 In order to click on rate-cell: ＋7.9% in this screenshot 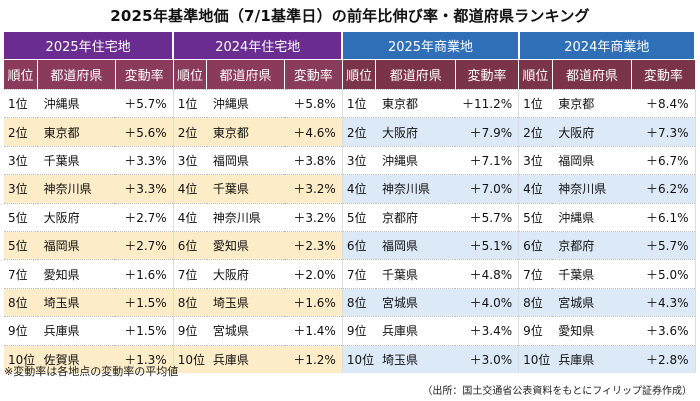, I will do `click(487, 132)`.